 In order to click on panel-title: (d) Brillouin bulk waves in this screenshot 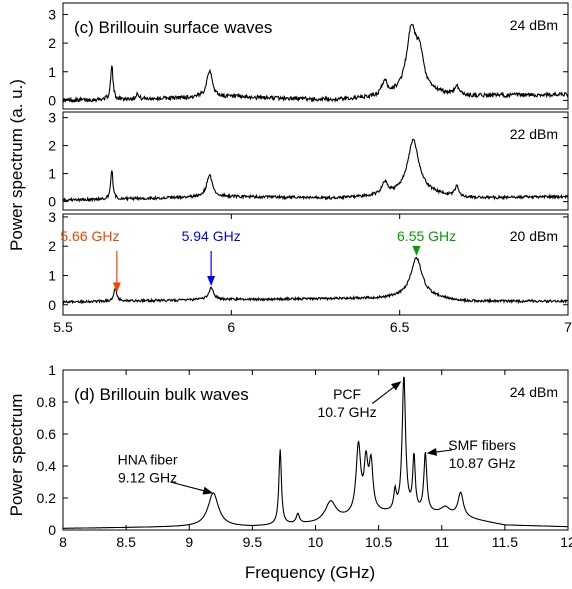, I will do `click(161, 394)`.